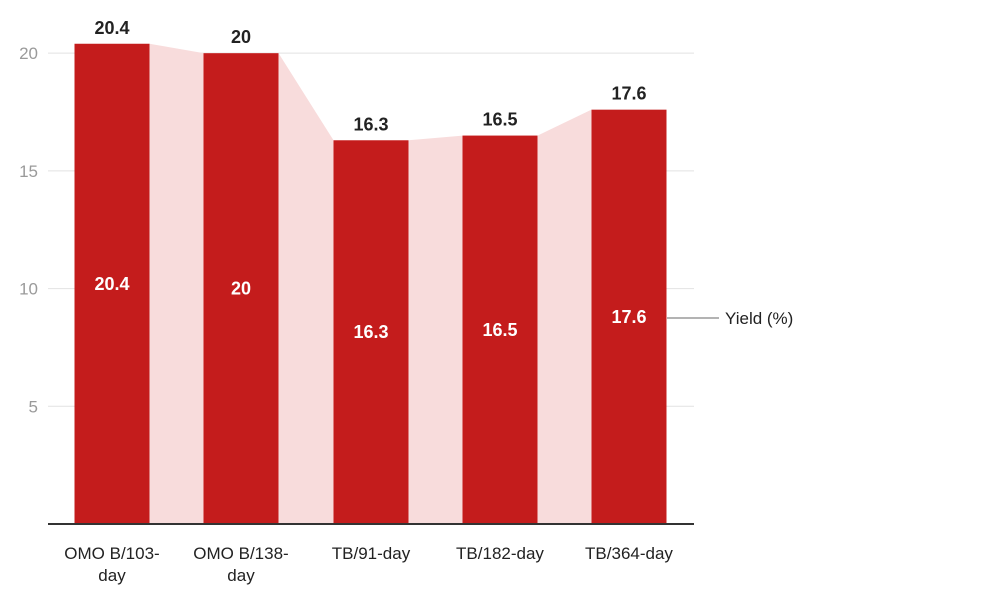  Describe the element at coordinates (28, 53) in the screenshot. I see `y-tick-label: 20` at that location.